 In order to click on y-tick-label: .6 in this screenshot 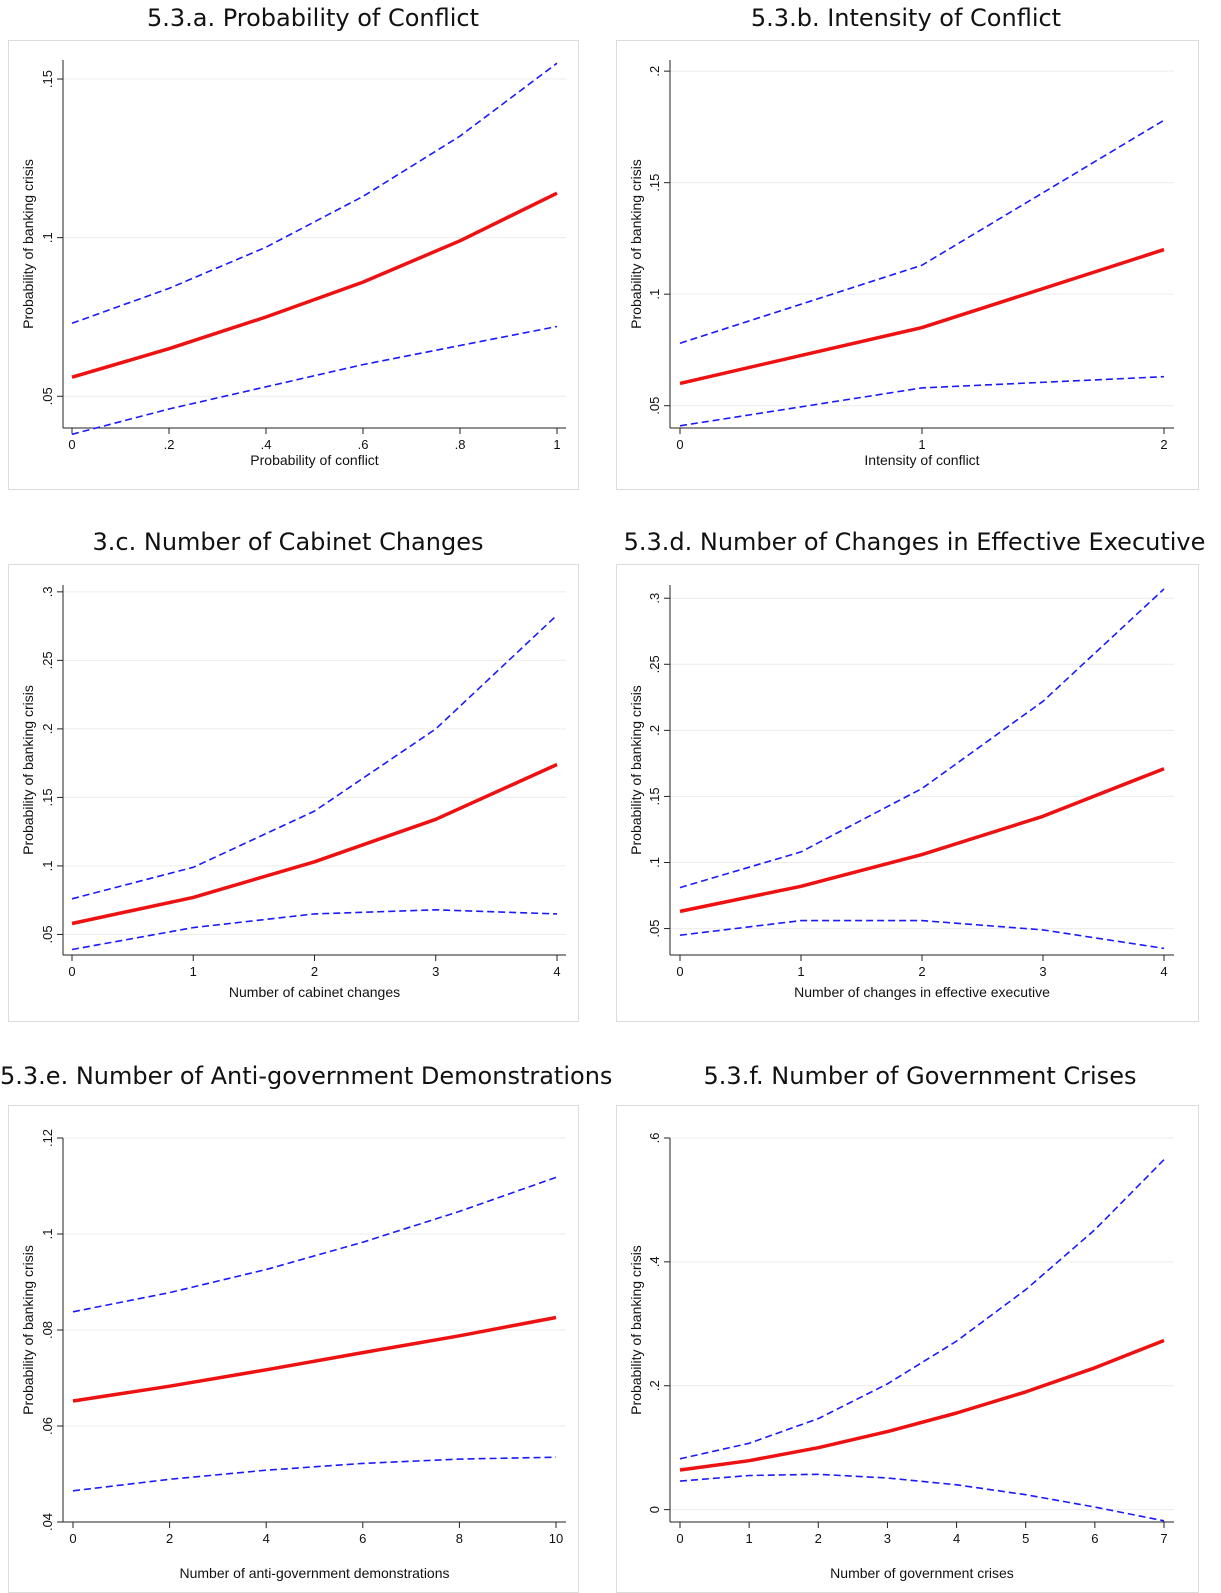, I will do `click(654, 1138)`.